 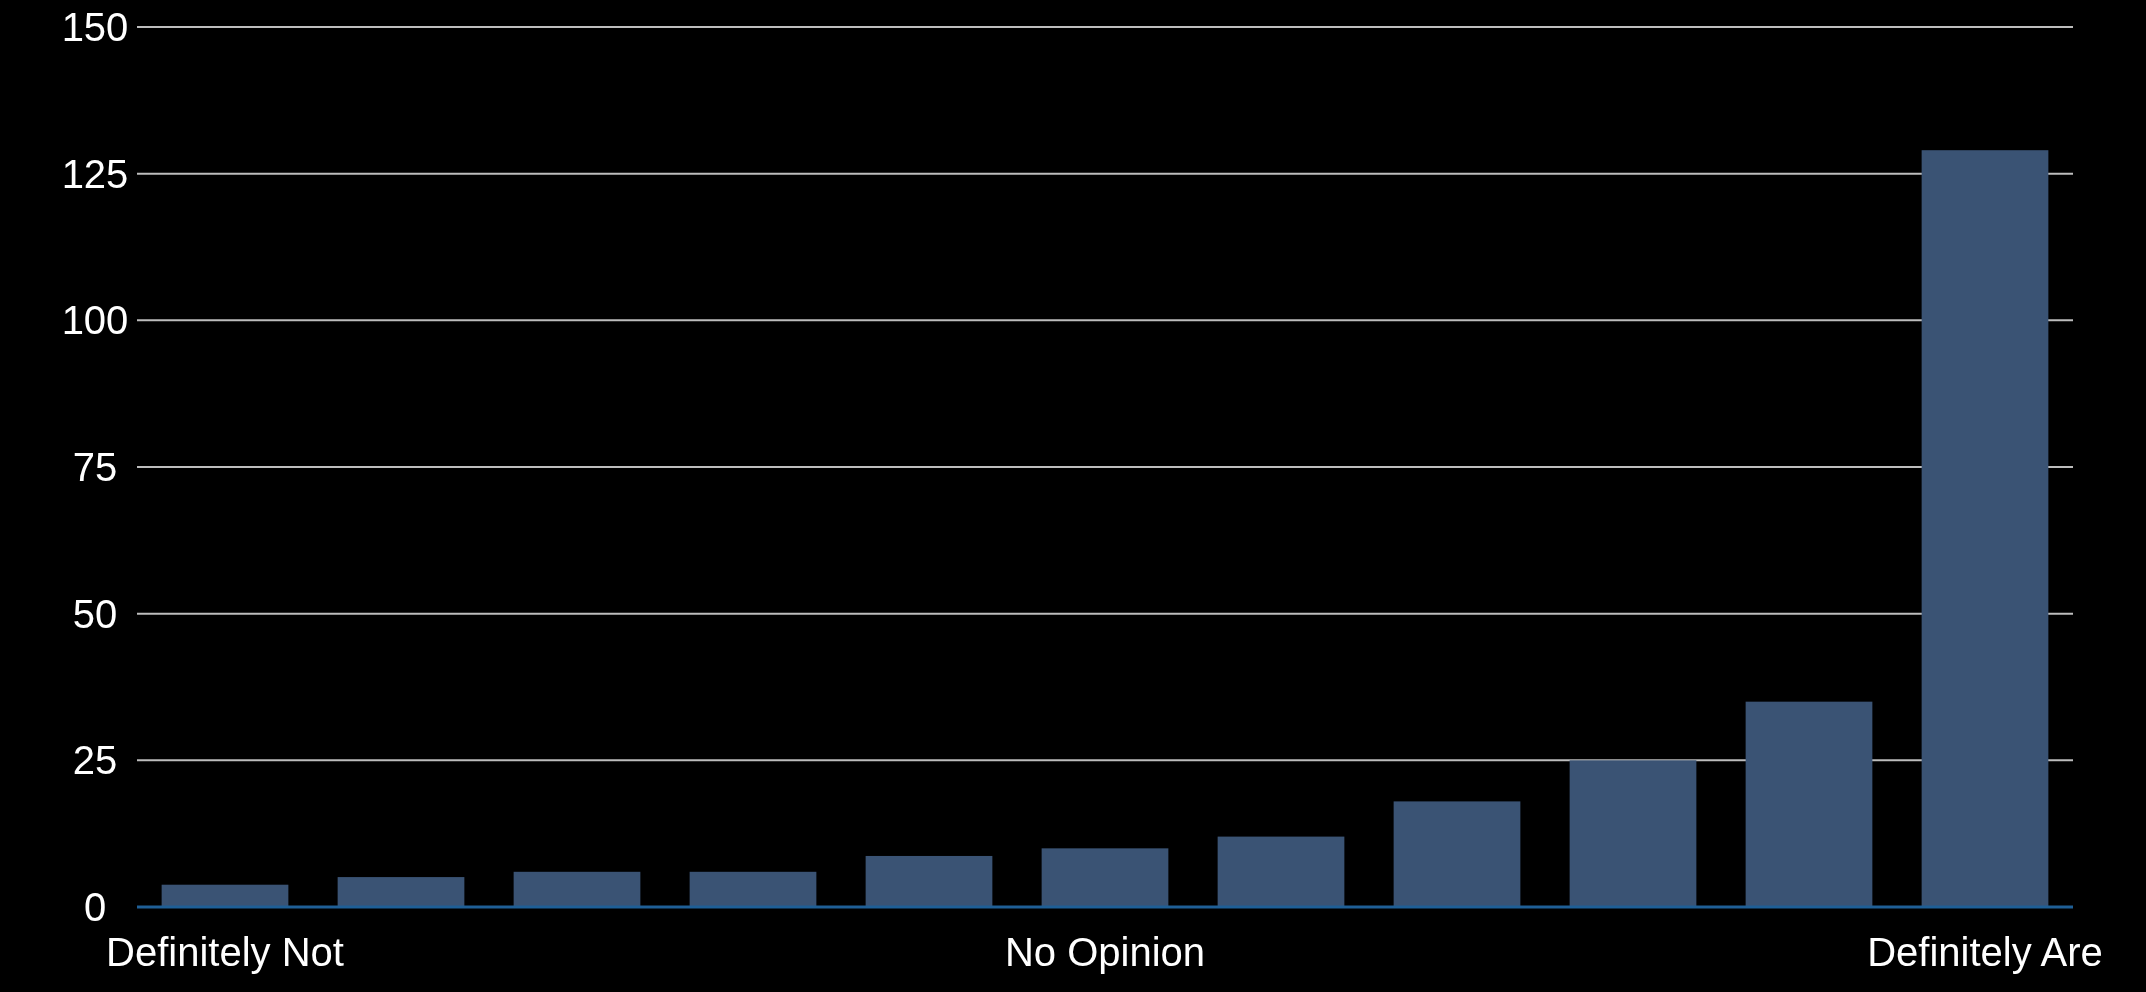 What do you see at coordinates (1105, 952) in the screenshot?
I see `x-tick-label: No Opinion` at bounding box center [1105, 952].